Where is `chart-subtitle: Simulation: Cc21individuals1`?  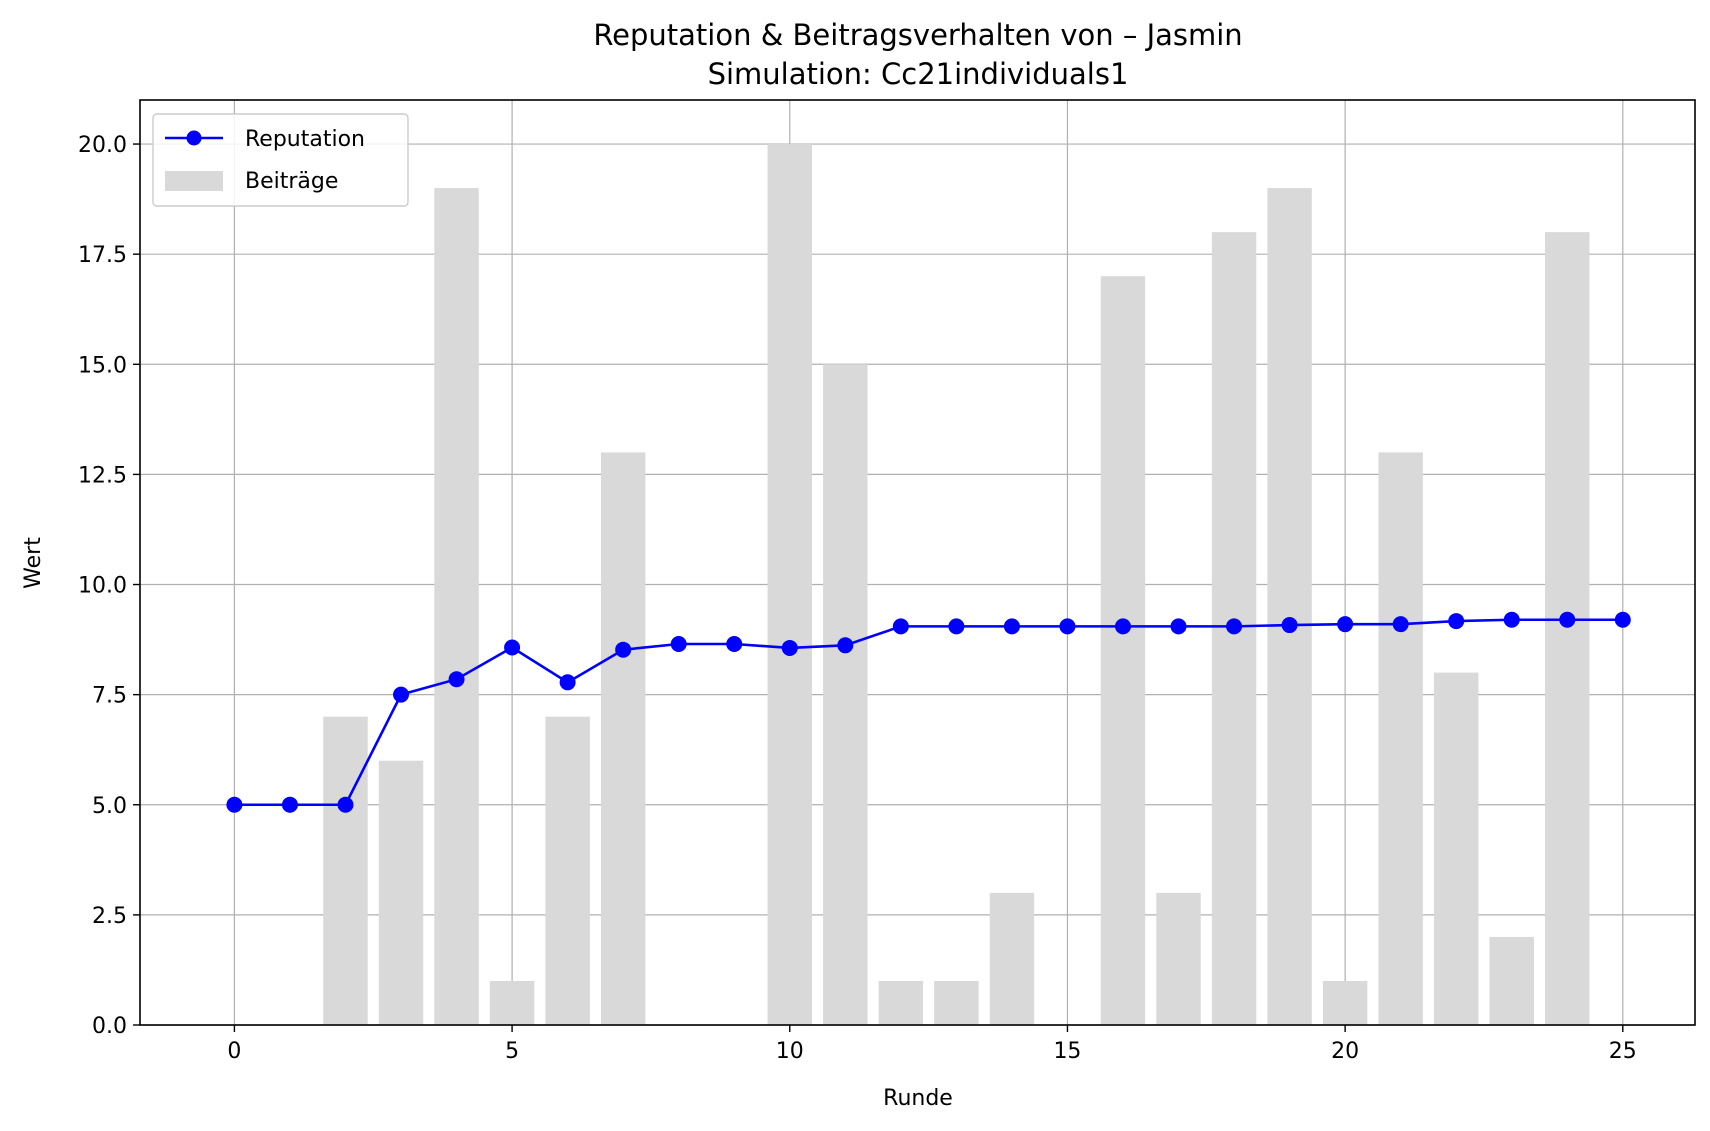
chart-subtitle: Simulation: Cc21individuals1 is located at coordinates (918, 74).